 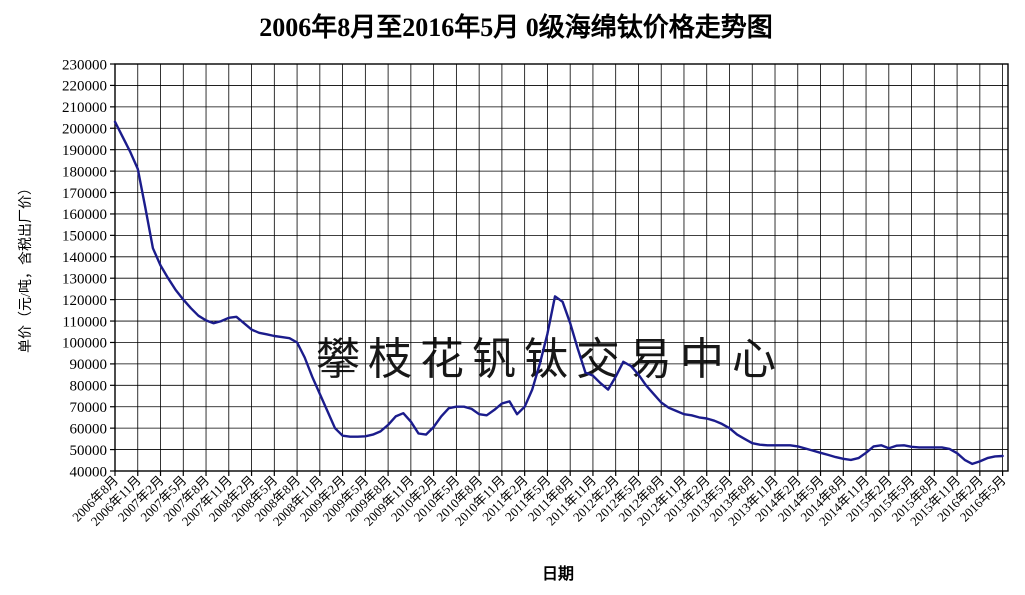 What do you see at coordinates (84, 172) in the screenshot?
I see `y-tick-label: 180000` at bounding box center [84, 172].